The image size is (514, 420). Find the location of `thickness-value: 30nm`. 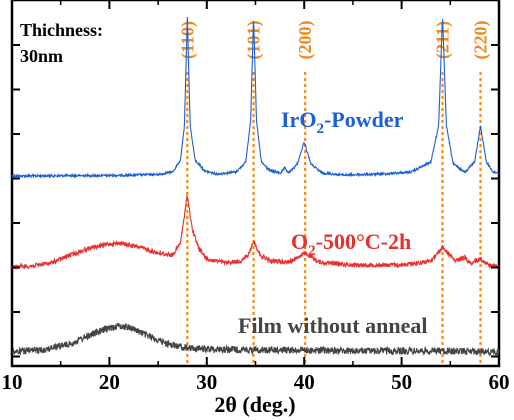

thickness-value: 30nm is located at coordinates (41, 56).